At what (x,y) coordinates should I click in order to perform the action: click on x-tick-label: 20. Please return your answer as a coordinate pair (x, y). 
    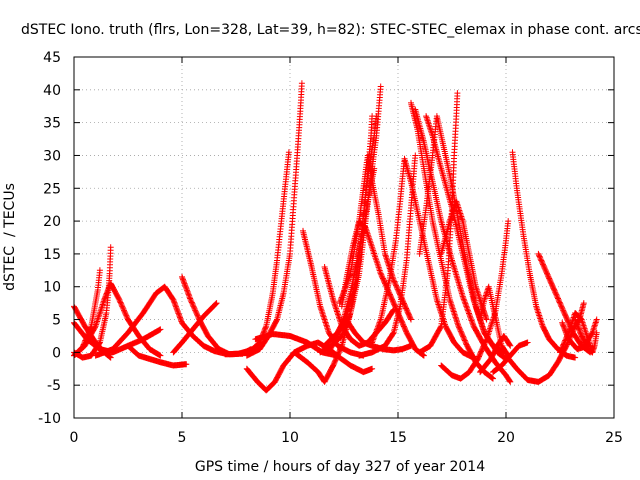
    Looking at the image, I should click on (506, 438).